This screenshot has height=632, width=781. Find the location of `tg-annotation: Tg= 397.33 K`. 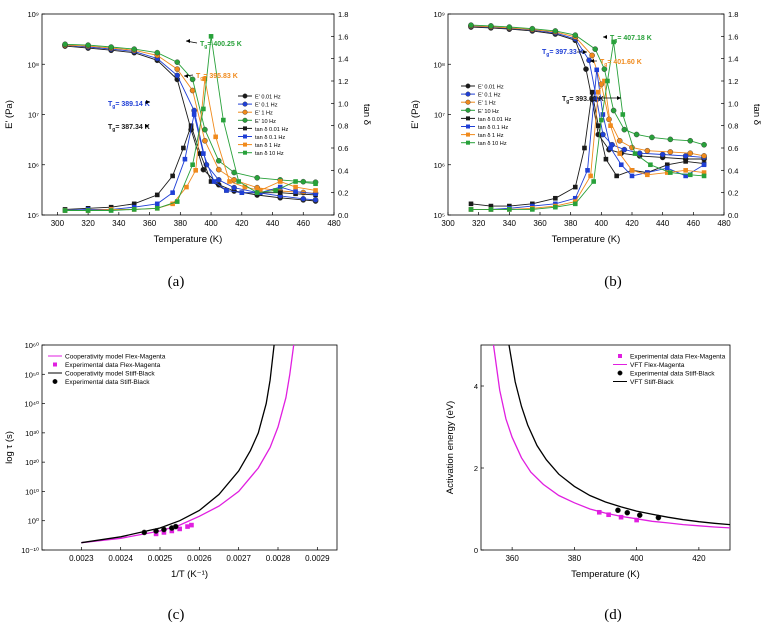

tg-annotation: Tg= 397.33 K is located at coordinates (563, 53).